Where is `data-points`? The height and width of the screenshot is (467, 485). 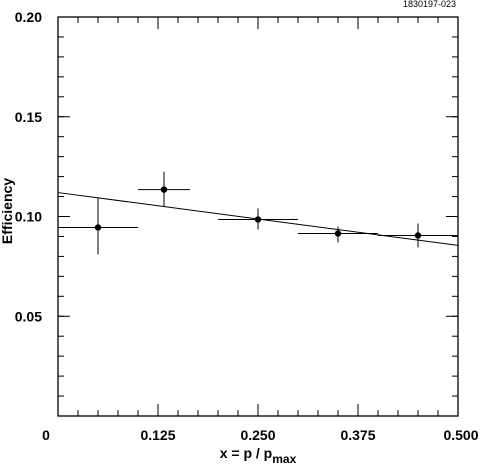 data-points is located at coordinates (258, 213).